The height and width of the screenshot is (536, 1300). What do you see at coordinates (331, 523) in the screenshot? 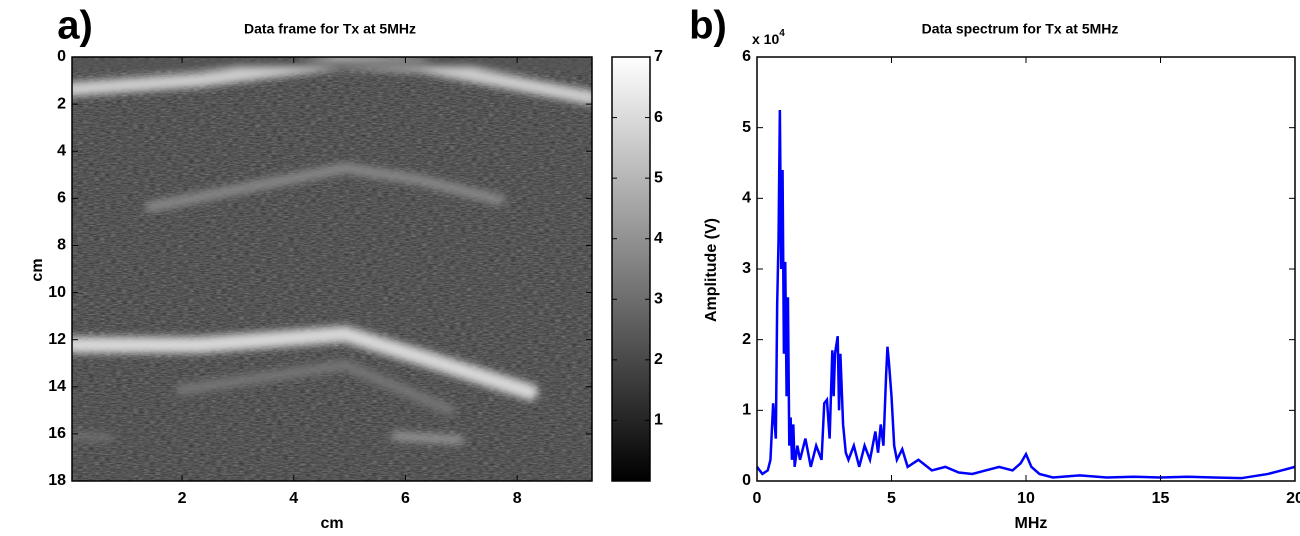
I see `x-axis-label: cm` at bounding box center [331, 523].